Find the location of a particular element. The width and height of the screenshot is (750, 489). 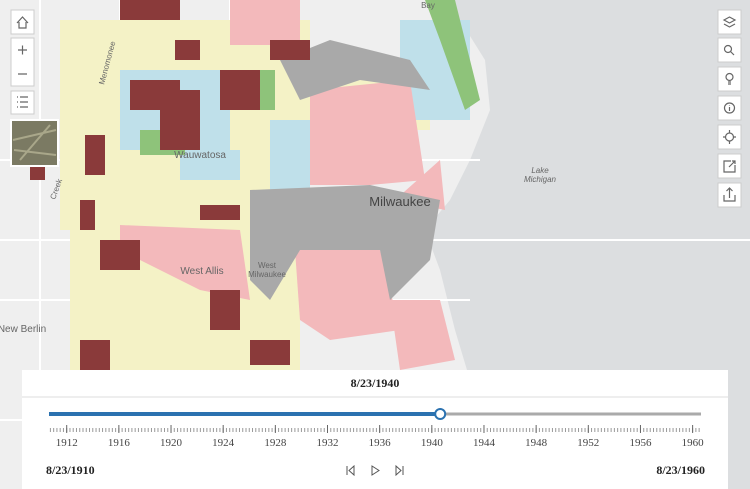

tick-label: 1956 is located at coordinates (640, 443).